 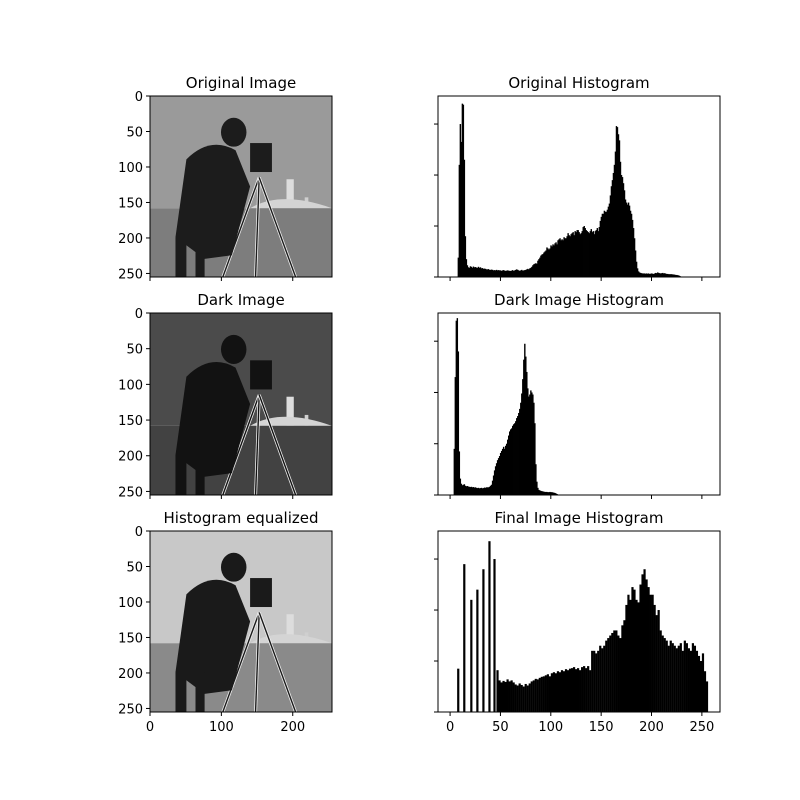 I want to click on subplot-title: Dark Image Histogram, so click(x=579, y=300).